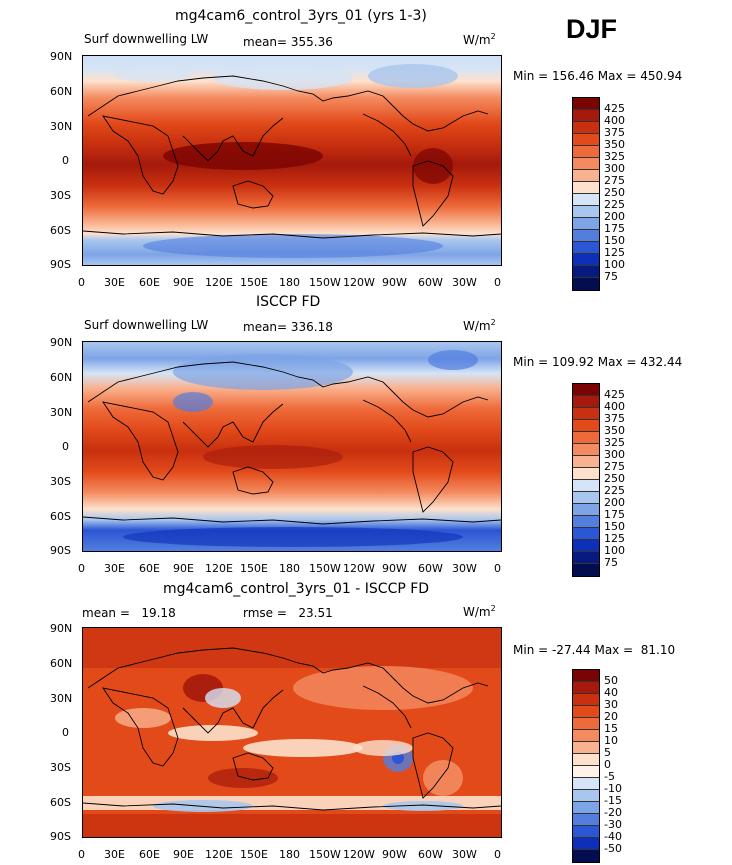 This screenshot has width=732, height=865. Describe the element at coordinates (325, 568) in the screenshot. I see `panel-2-lon-150w: 150W` at that location.